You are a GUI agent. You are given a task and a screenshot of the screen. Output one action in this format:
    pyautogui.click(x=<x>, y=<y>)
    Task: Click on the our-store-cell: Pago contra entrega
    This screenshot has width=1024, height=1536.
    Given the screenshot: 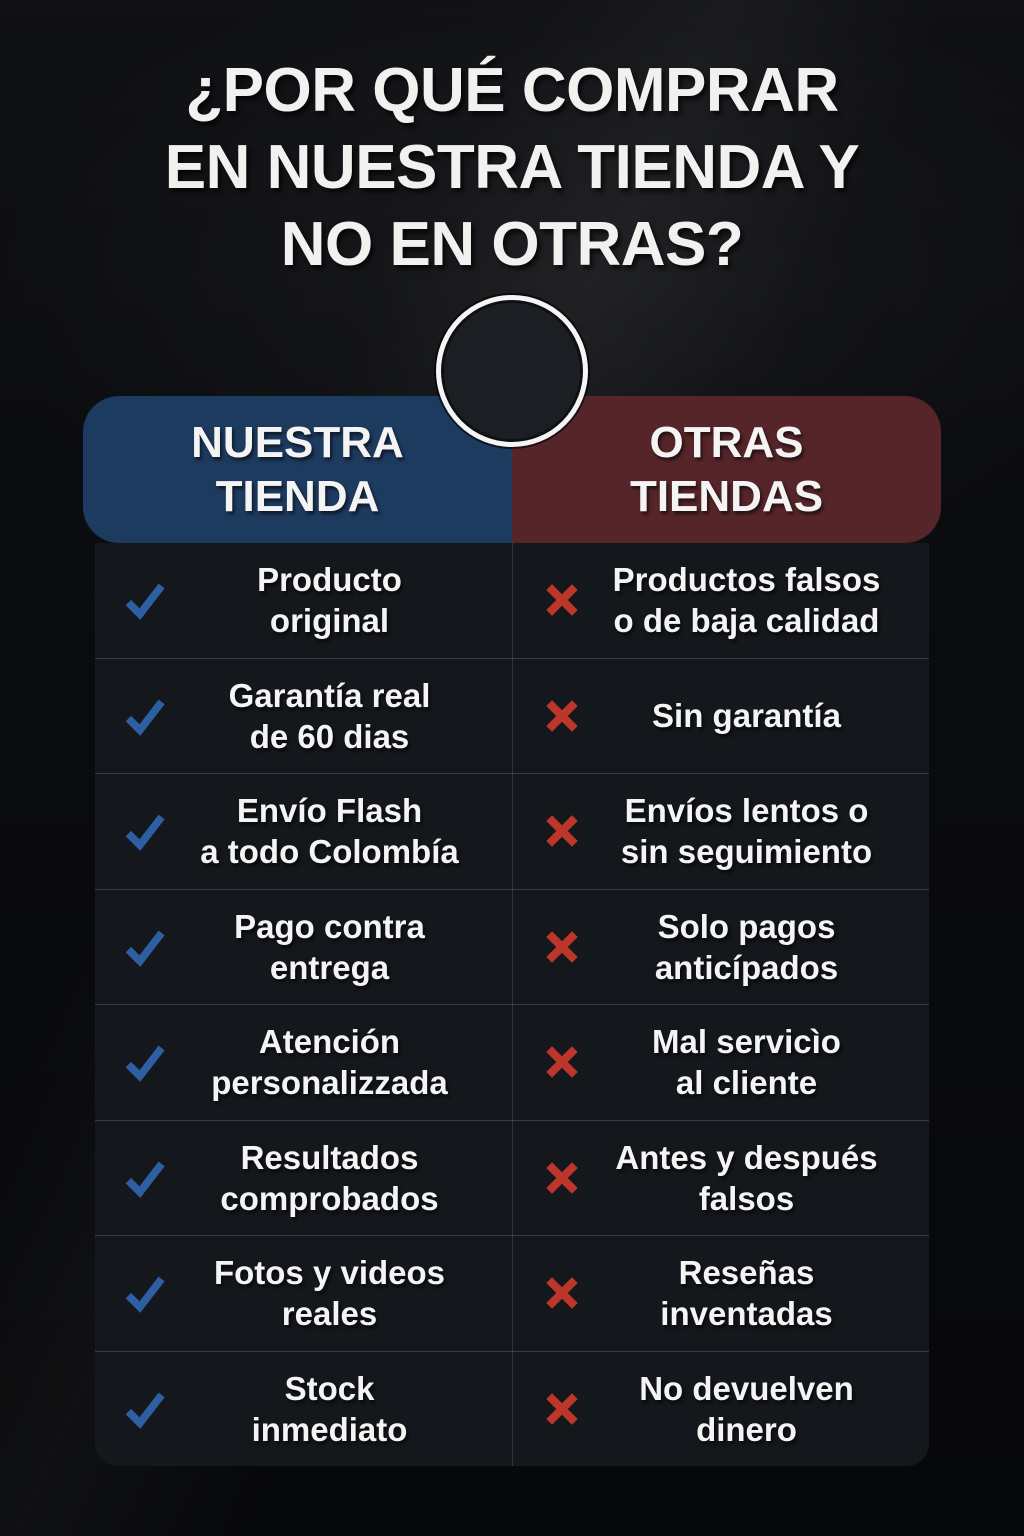 What is the action you would take?
    pyautogui.click(x=303, y=947)
    